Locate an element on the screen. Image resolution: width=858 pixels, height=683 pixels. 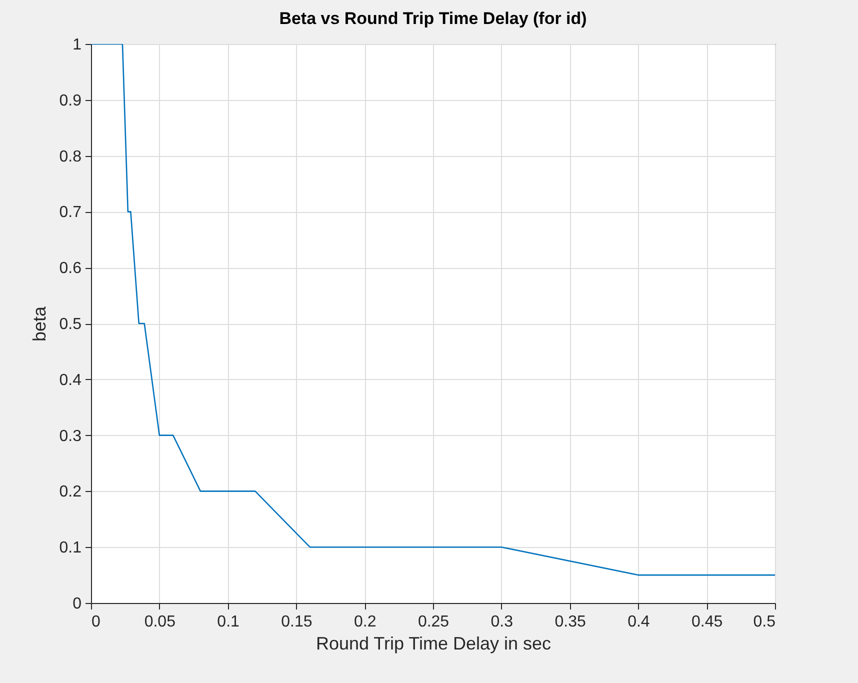
y-tick-label: 0 is located at coordinates (77, 604).